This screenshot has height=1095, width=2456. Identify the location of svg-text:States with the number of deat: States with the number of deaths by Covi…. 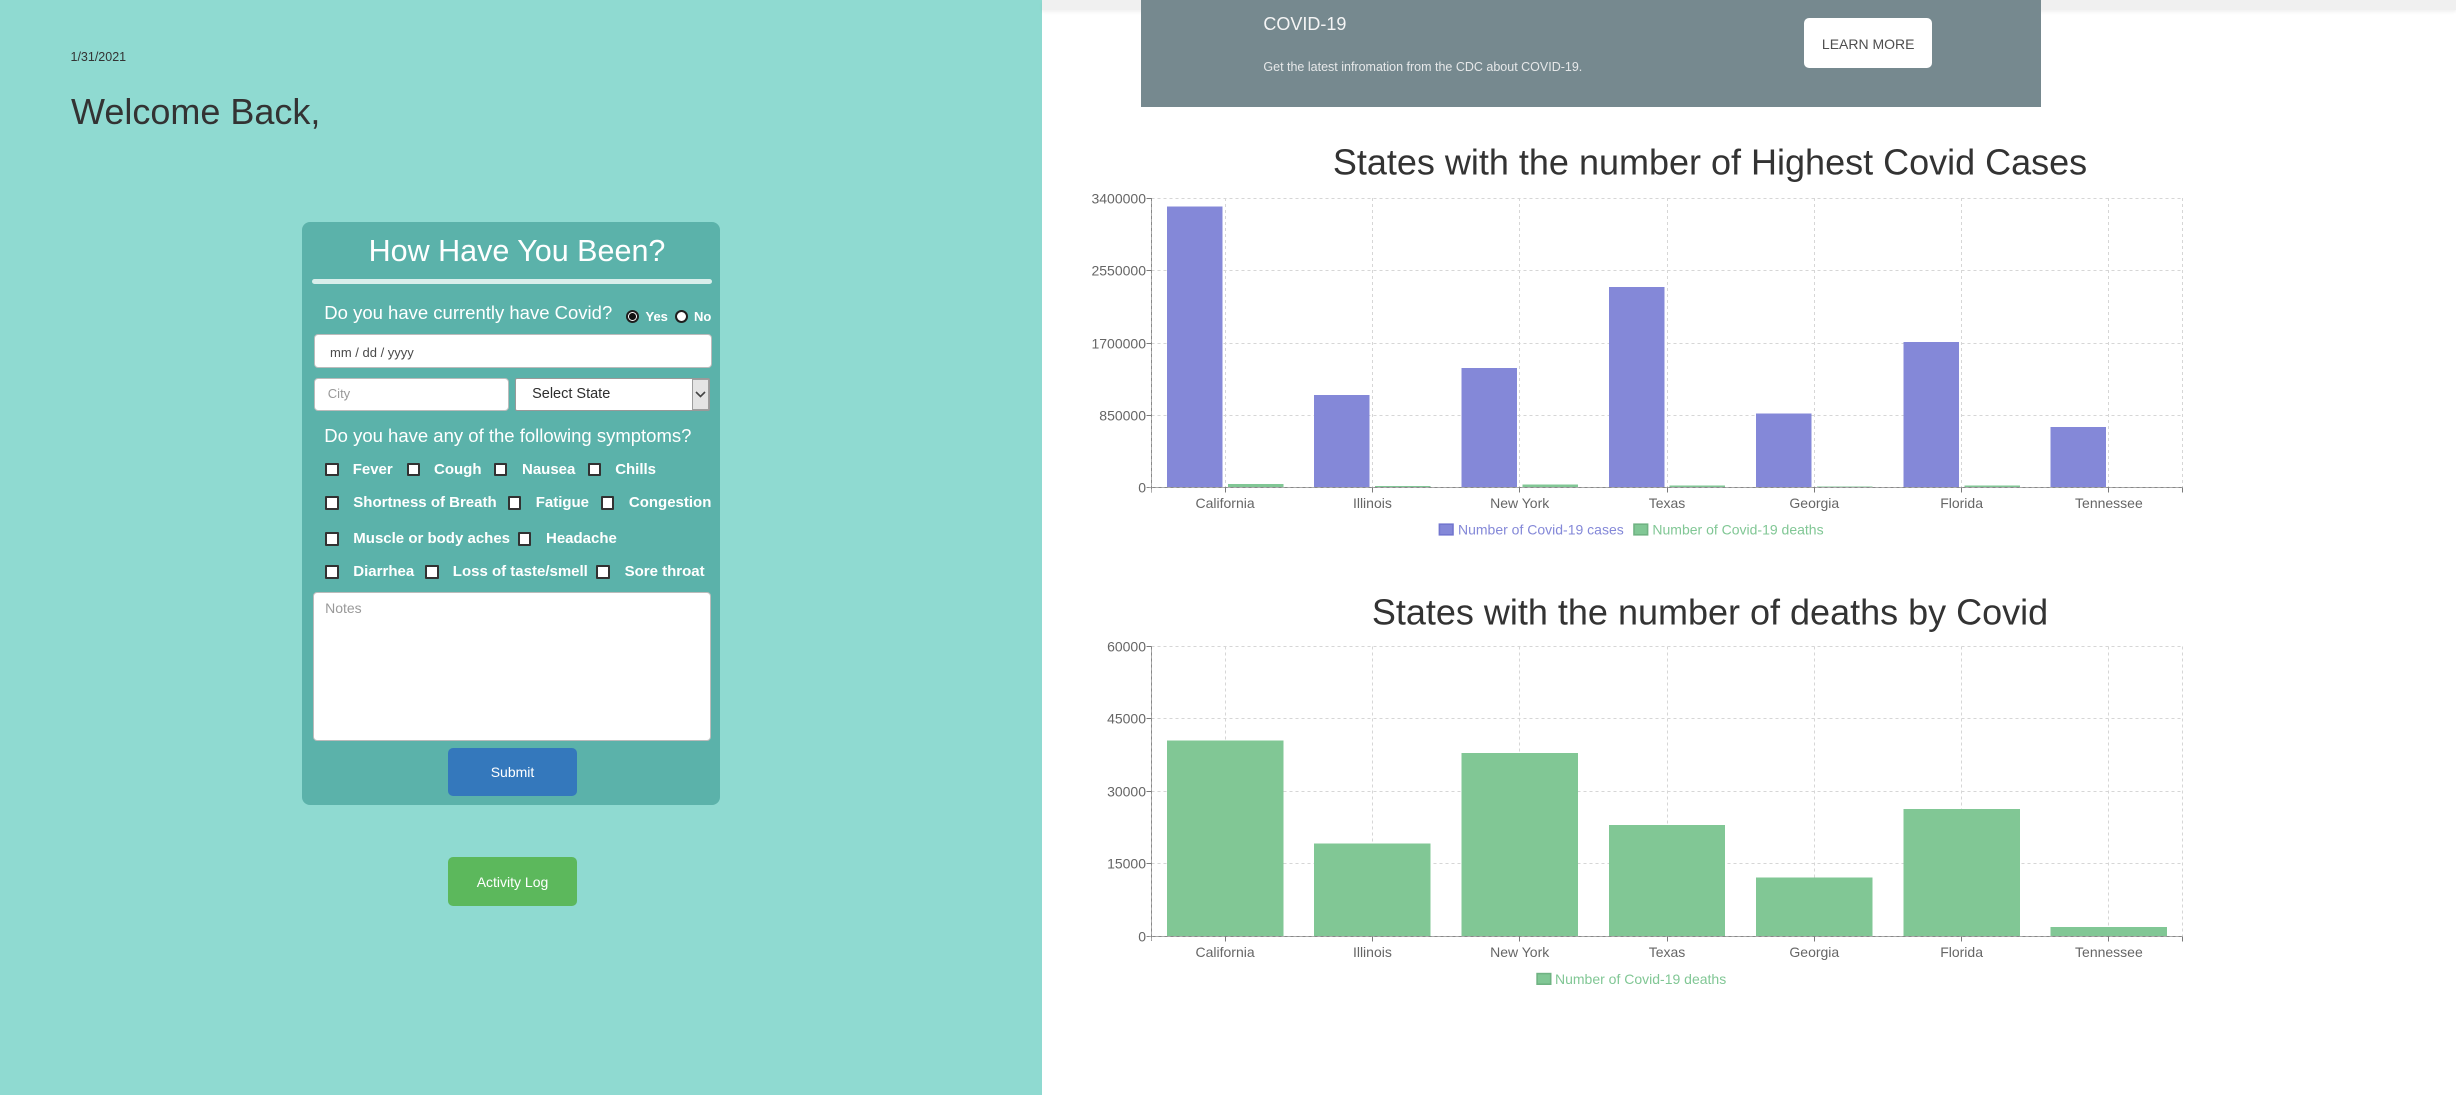
(1710, 612).